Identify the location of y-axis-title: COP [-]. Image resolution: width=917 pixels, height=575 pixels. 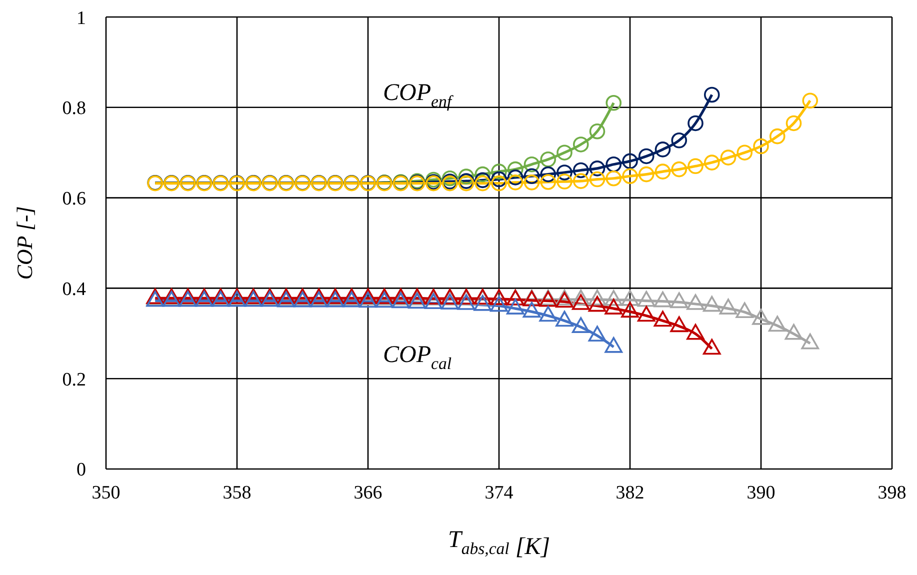
(24, 243).